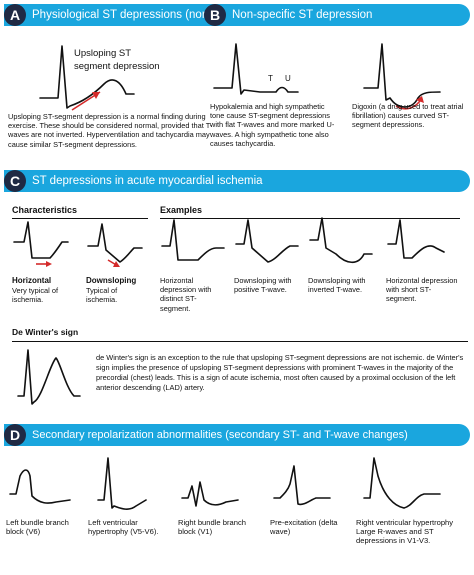 The image size is (474, 575). Describe the element at coordinates (49, 377) in the screenshot. I see `dewinter-ecg` at that location.